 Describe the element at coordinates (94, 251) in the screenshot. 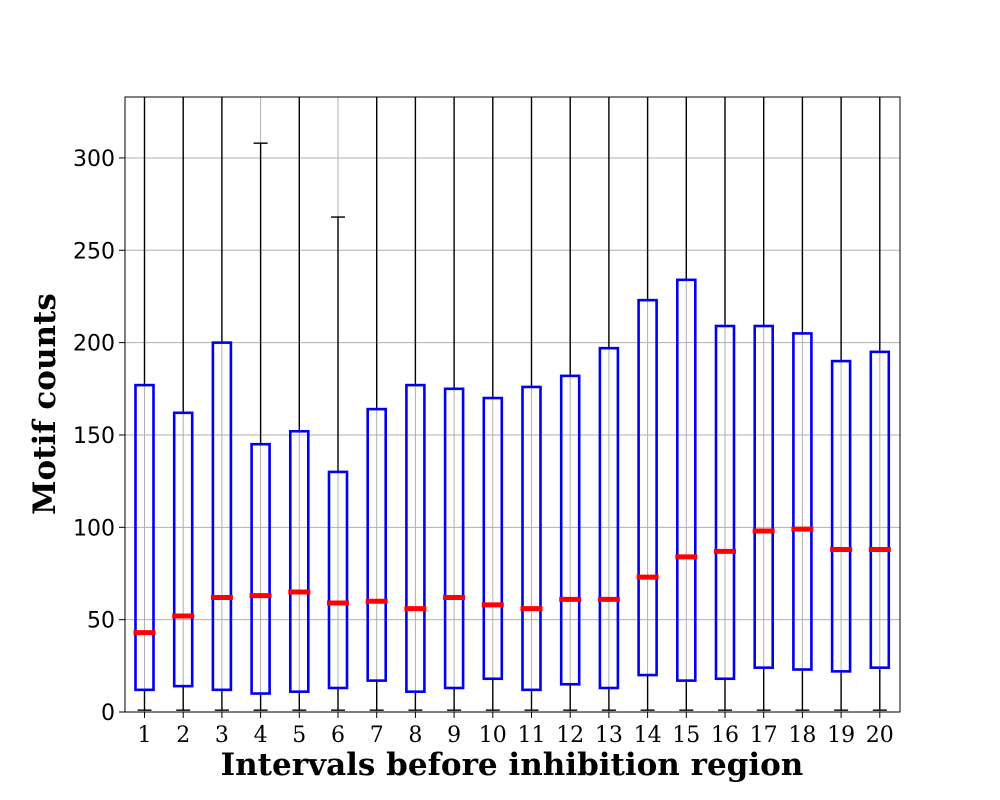

I see `y-tick-label: 250` at that location.